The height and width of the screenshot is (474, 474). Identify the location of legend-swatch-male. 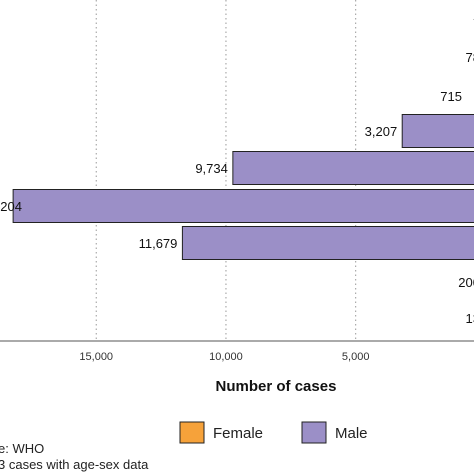
(314, 432).